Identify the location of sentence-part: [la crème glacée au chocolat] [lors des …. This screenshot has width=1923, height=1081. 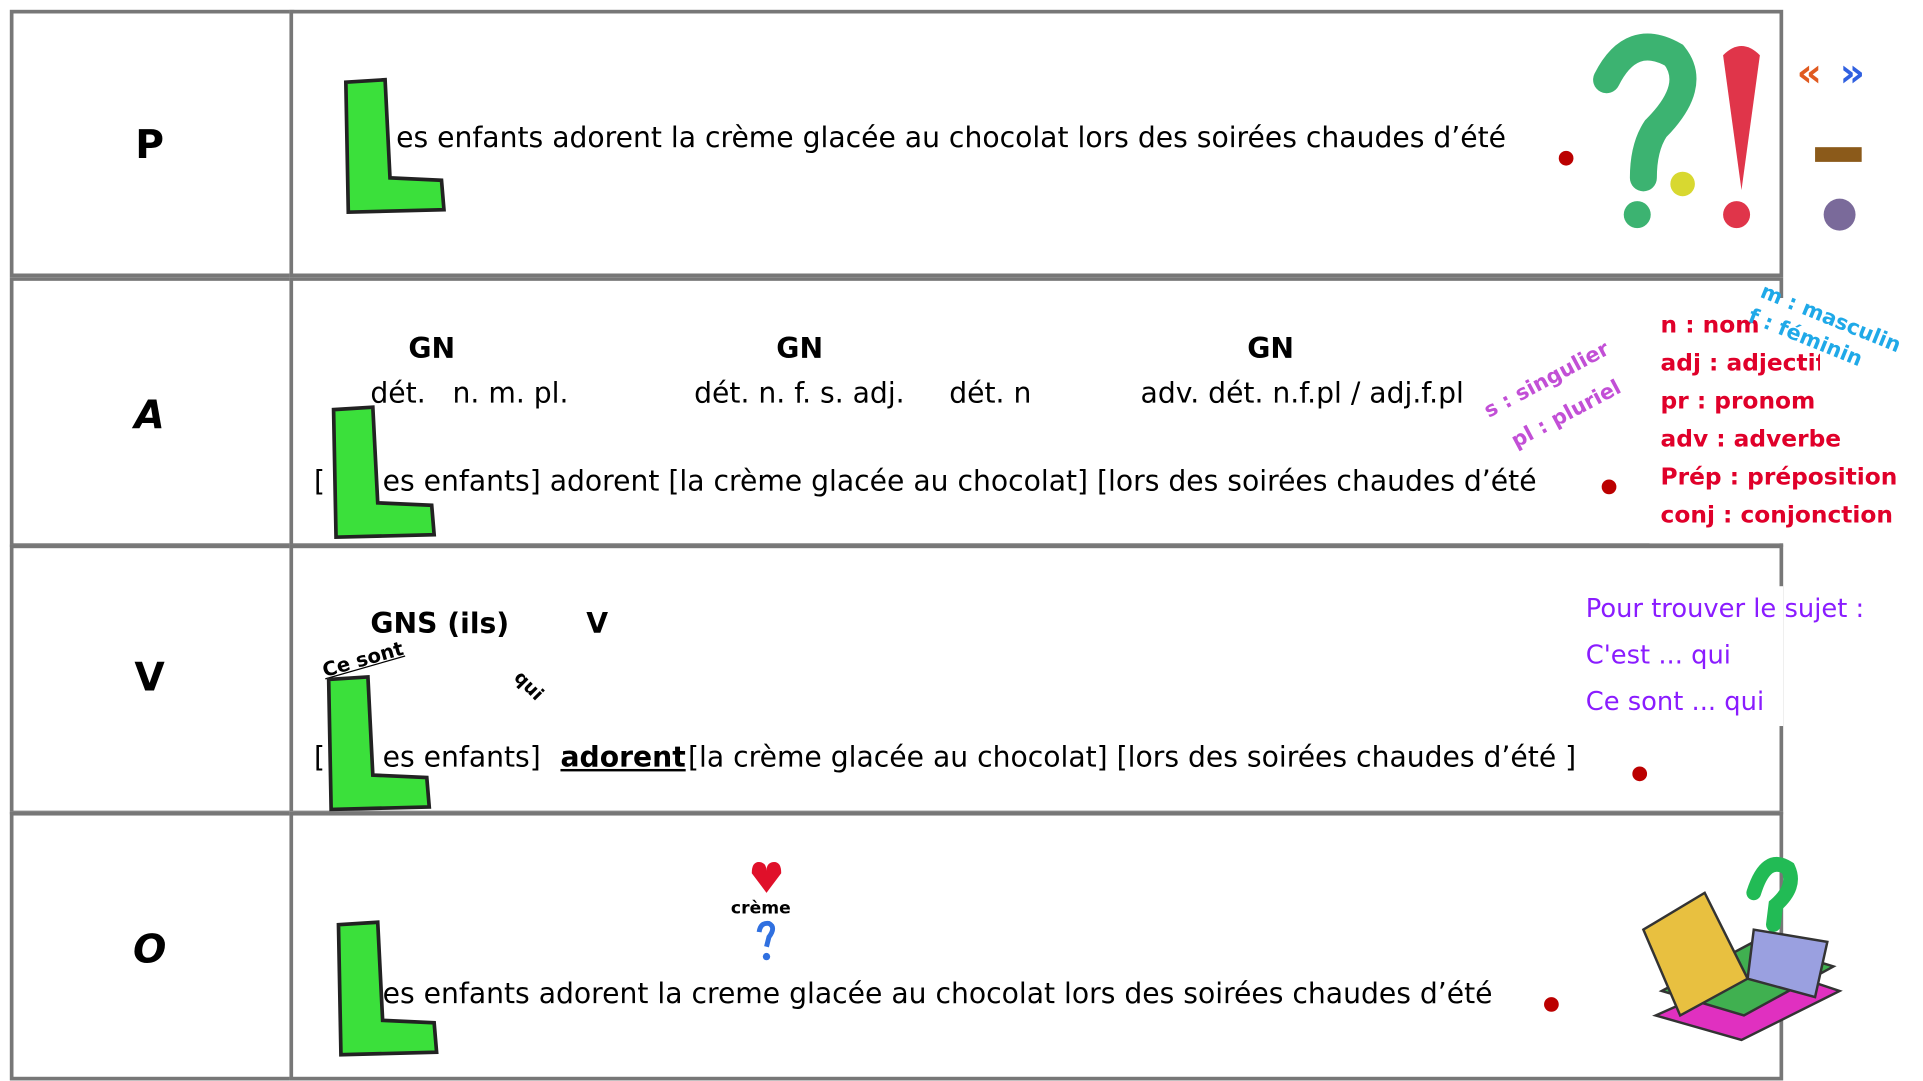
(1132, 757).